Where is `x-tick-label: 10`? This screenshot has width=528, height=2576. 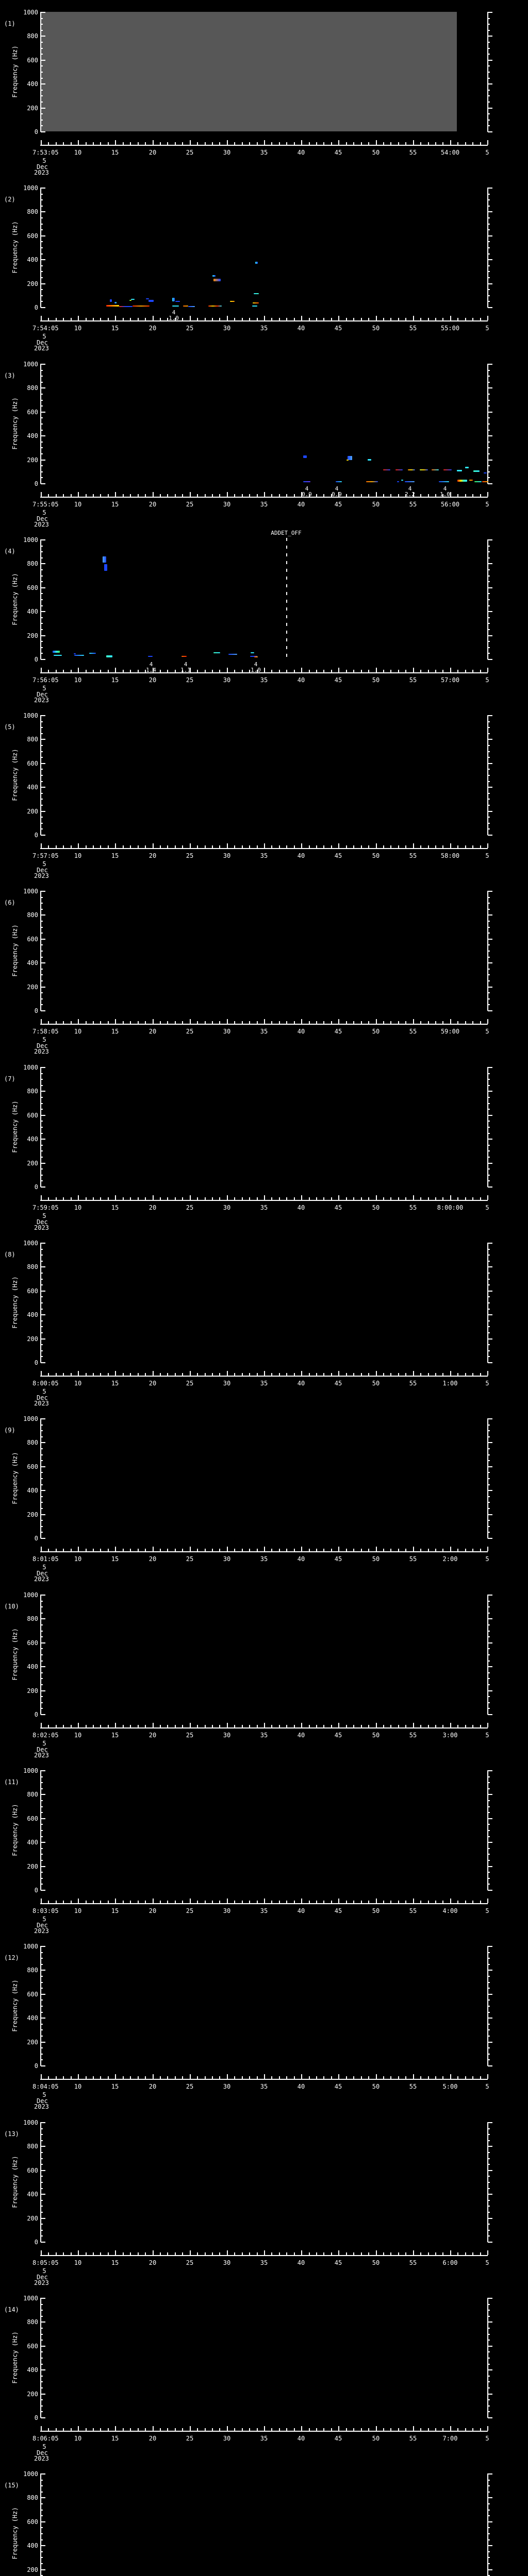
x-tick-label: 10 is located at coordinates (78, 504).